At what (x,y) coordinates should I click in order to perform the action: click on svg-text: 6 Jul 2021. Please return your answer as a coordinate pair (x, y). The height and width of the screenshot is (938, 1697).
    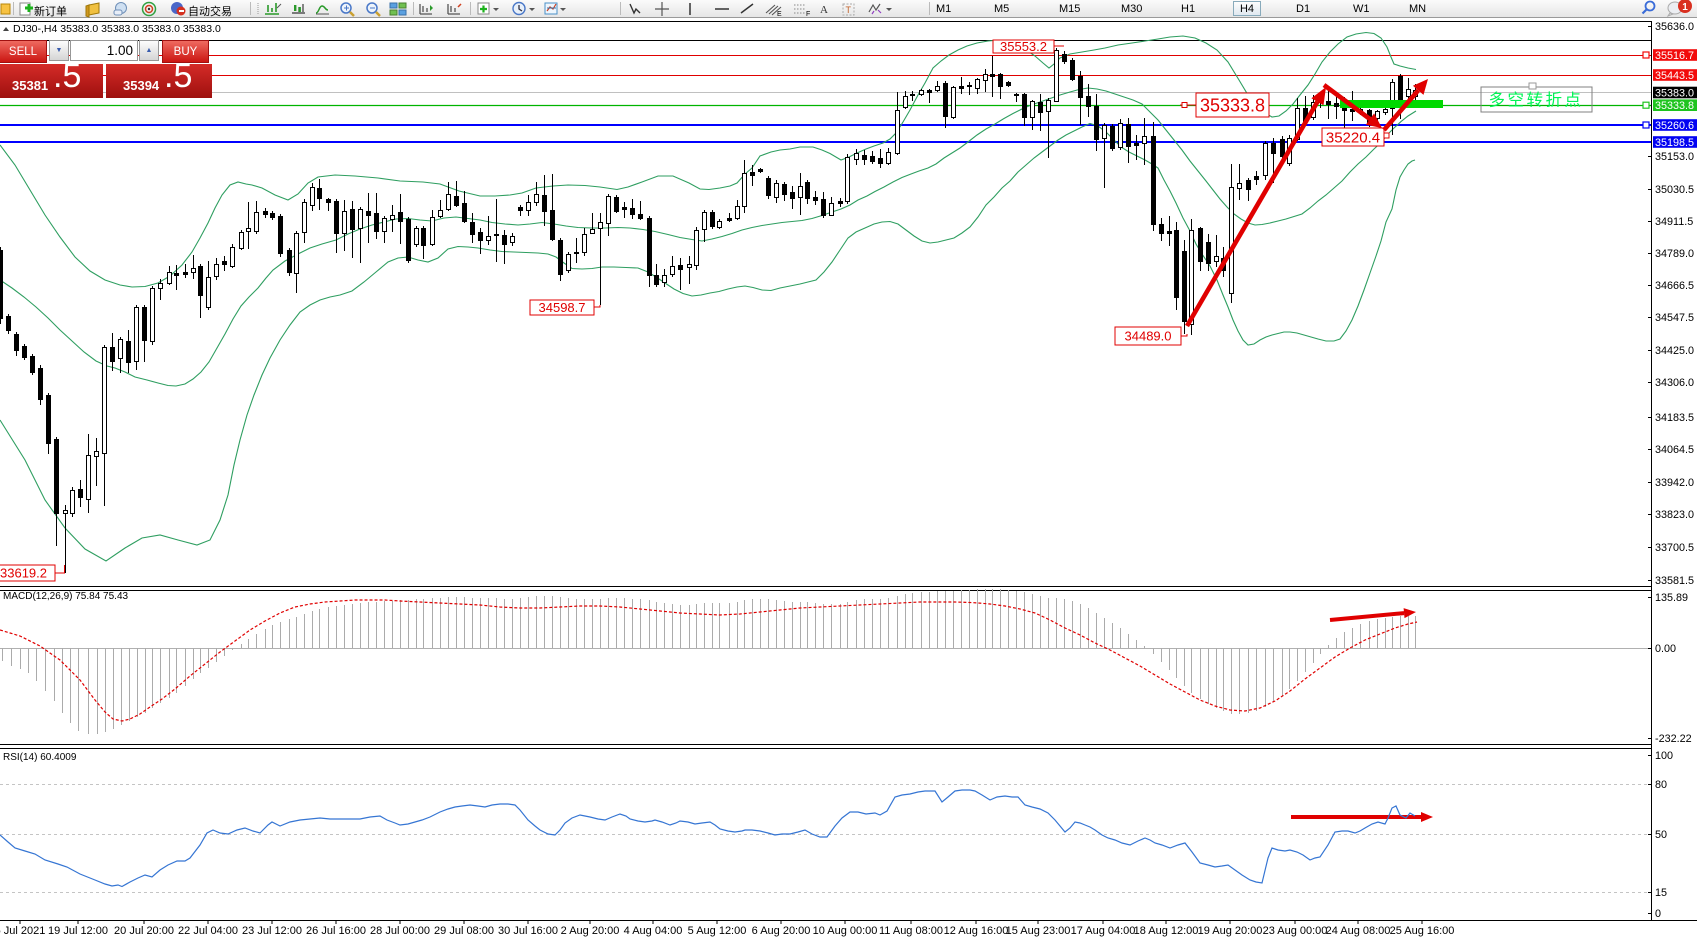
    Looking at the image, I should click on (22, 931).